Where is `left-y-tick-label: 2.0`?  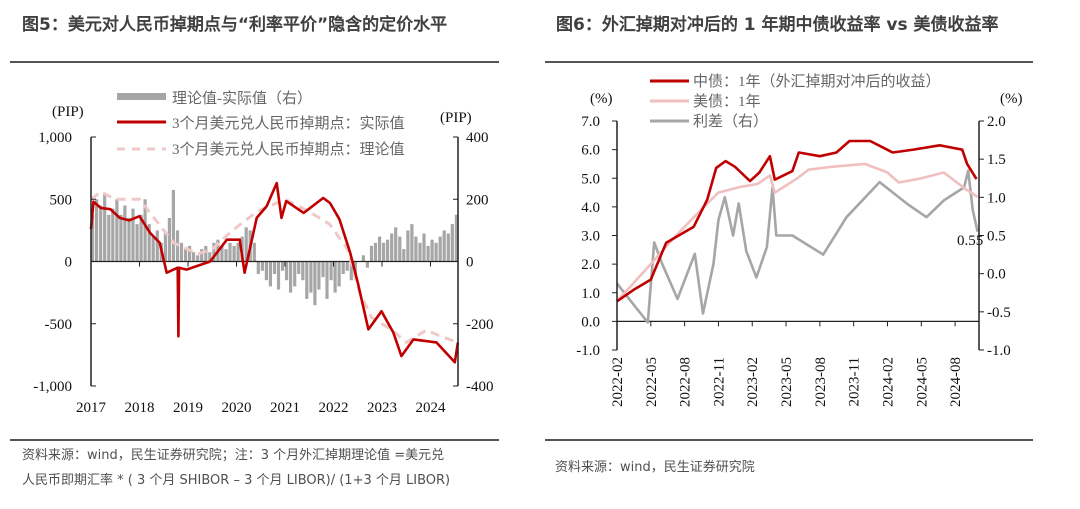
left-y-tick-label: 2.0 is located at coordinates (590, 265).